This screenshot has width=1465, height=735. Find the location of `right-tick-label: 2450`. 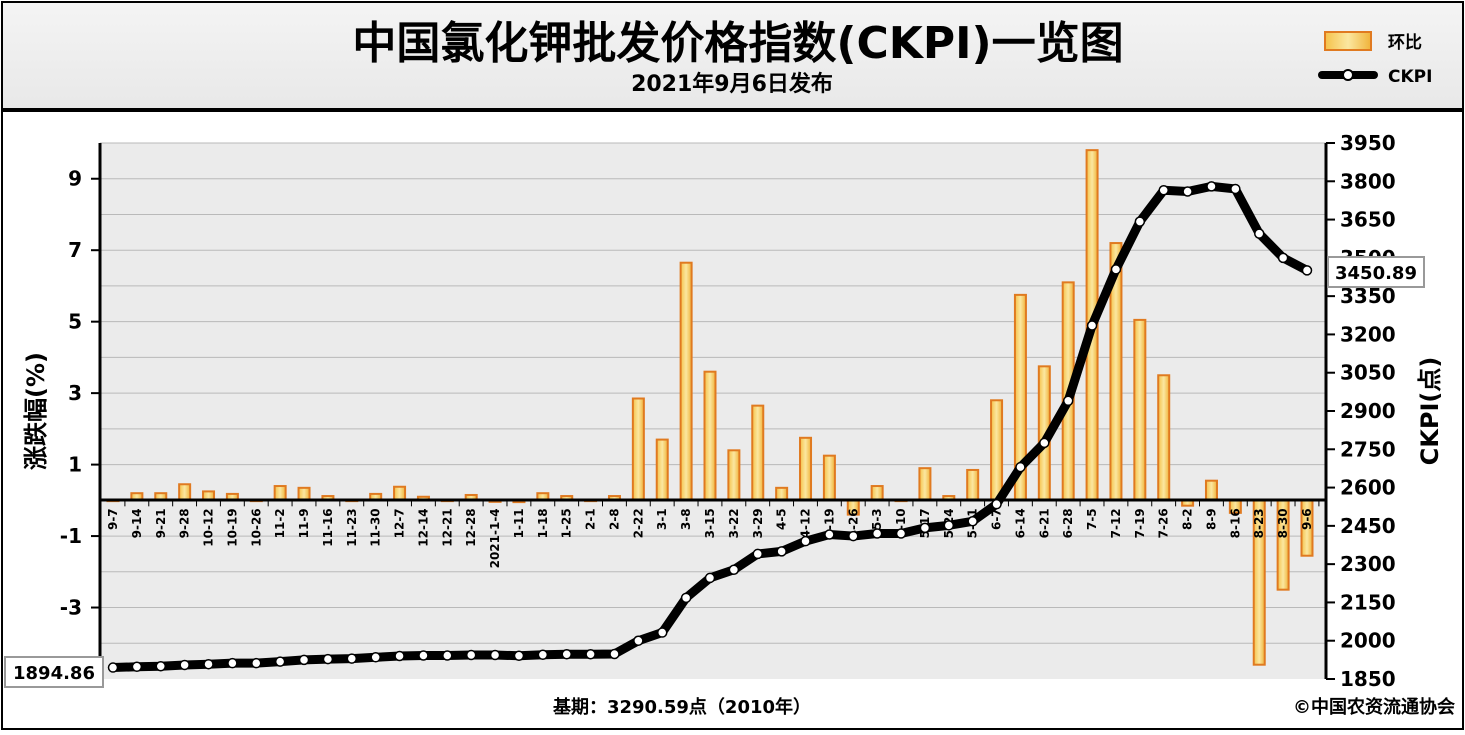

right-tick-label: 2450 is located at coordinates (1368, 526).